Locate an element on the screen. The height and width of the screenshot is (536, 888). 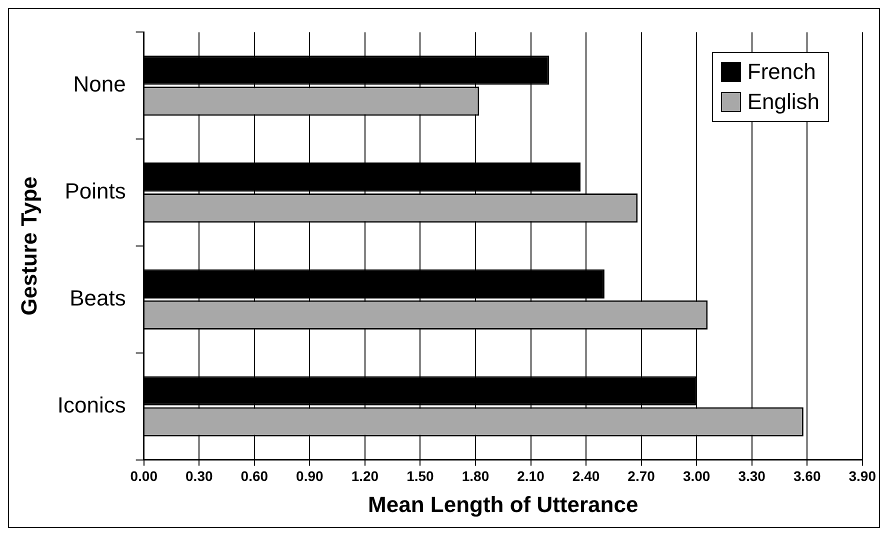
x-axis-title: Mean Length of Utterance is located at coordinates (503, 504).